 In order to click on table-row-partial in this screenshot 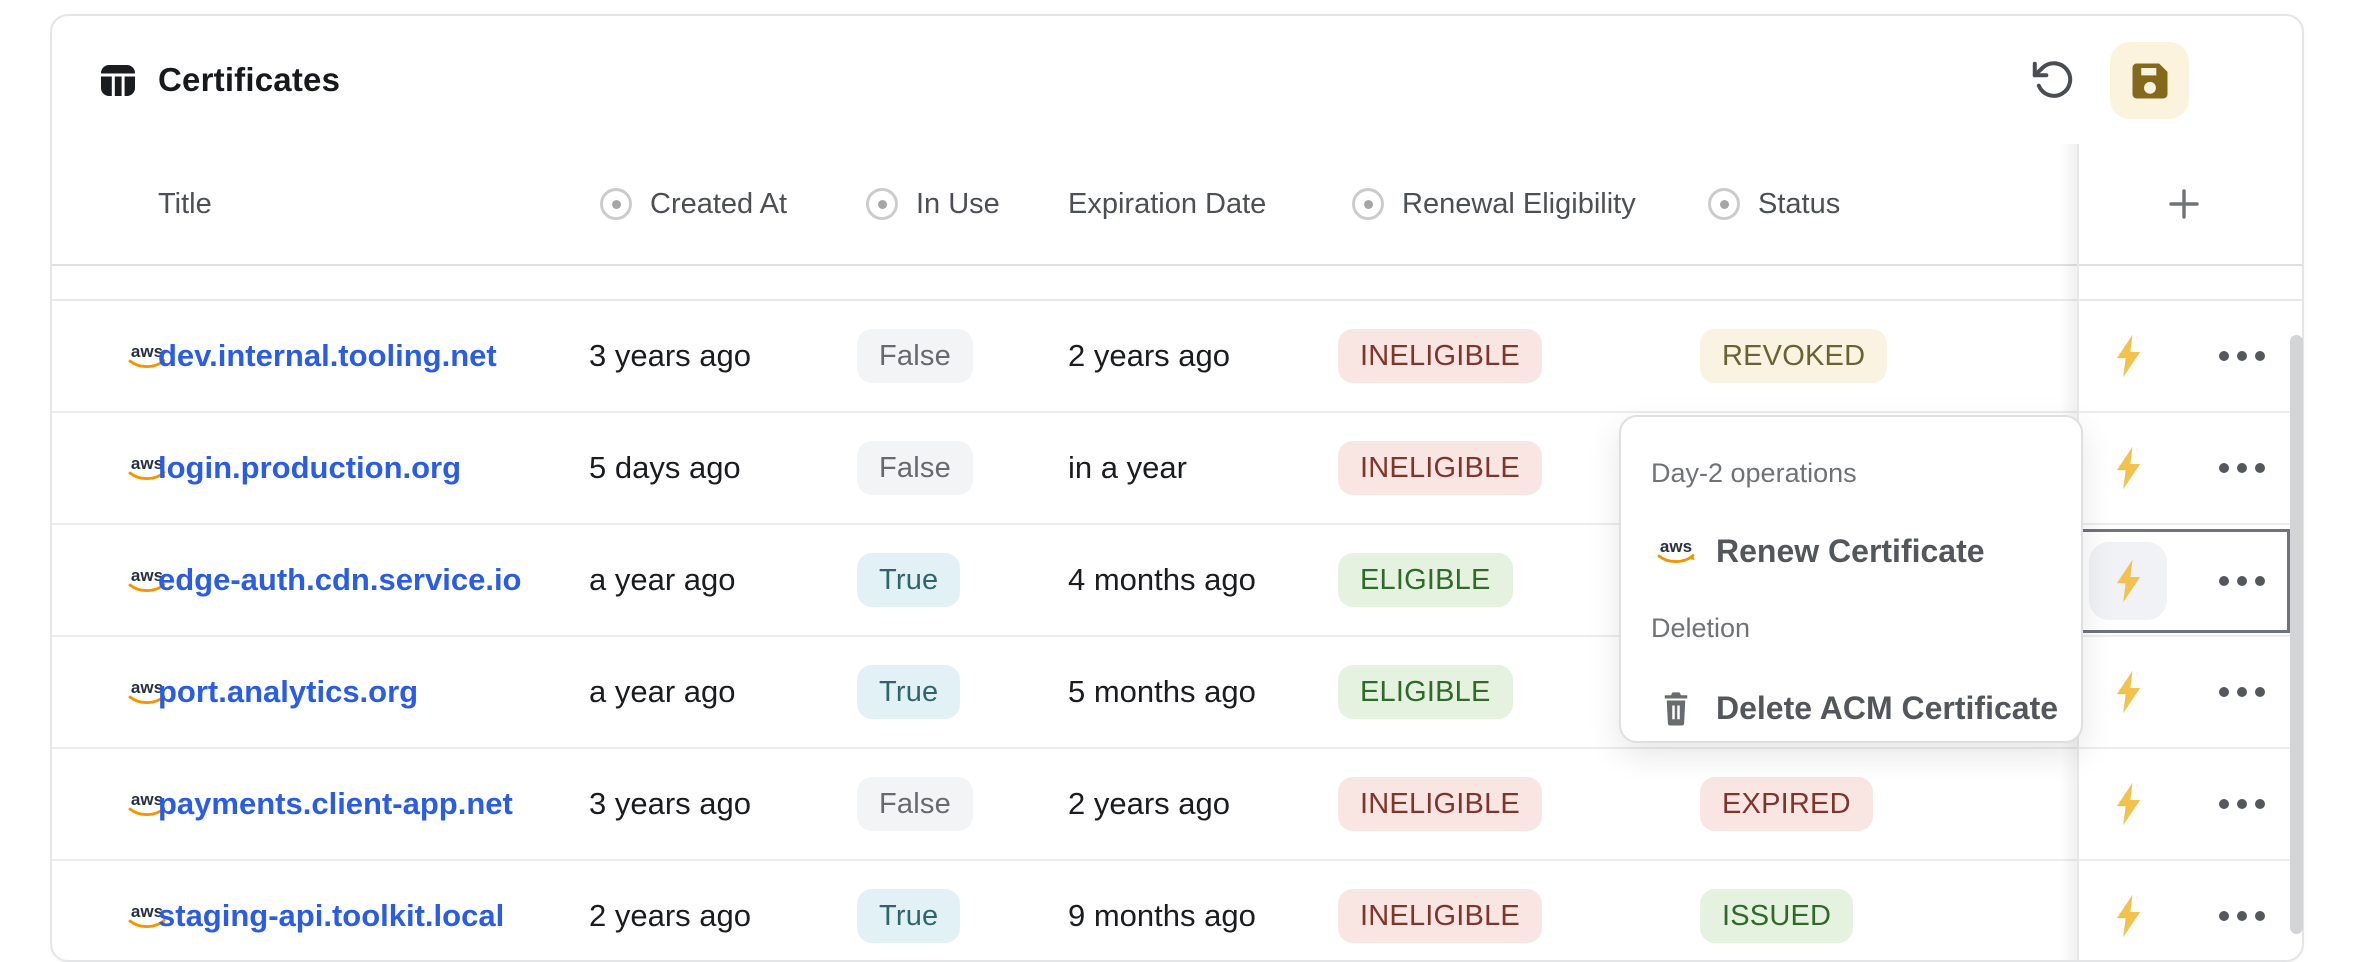, I will do `click(1177, 282)`.